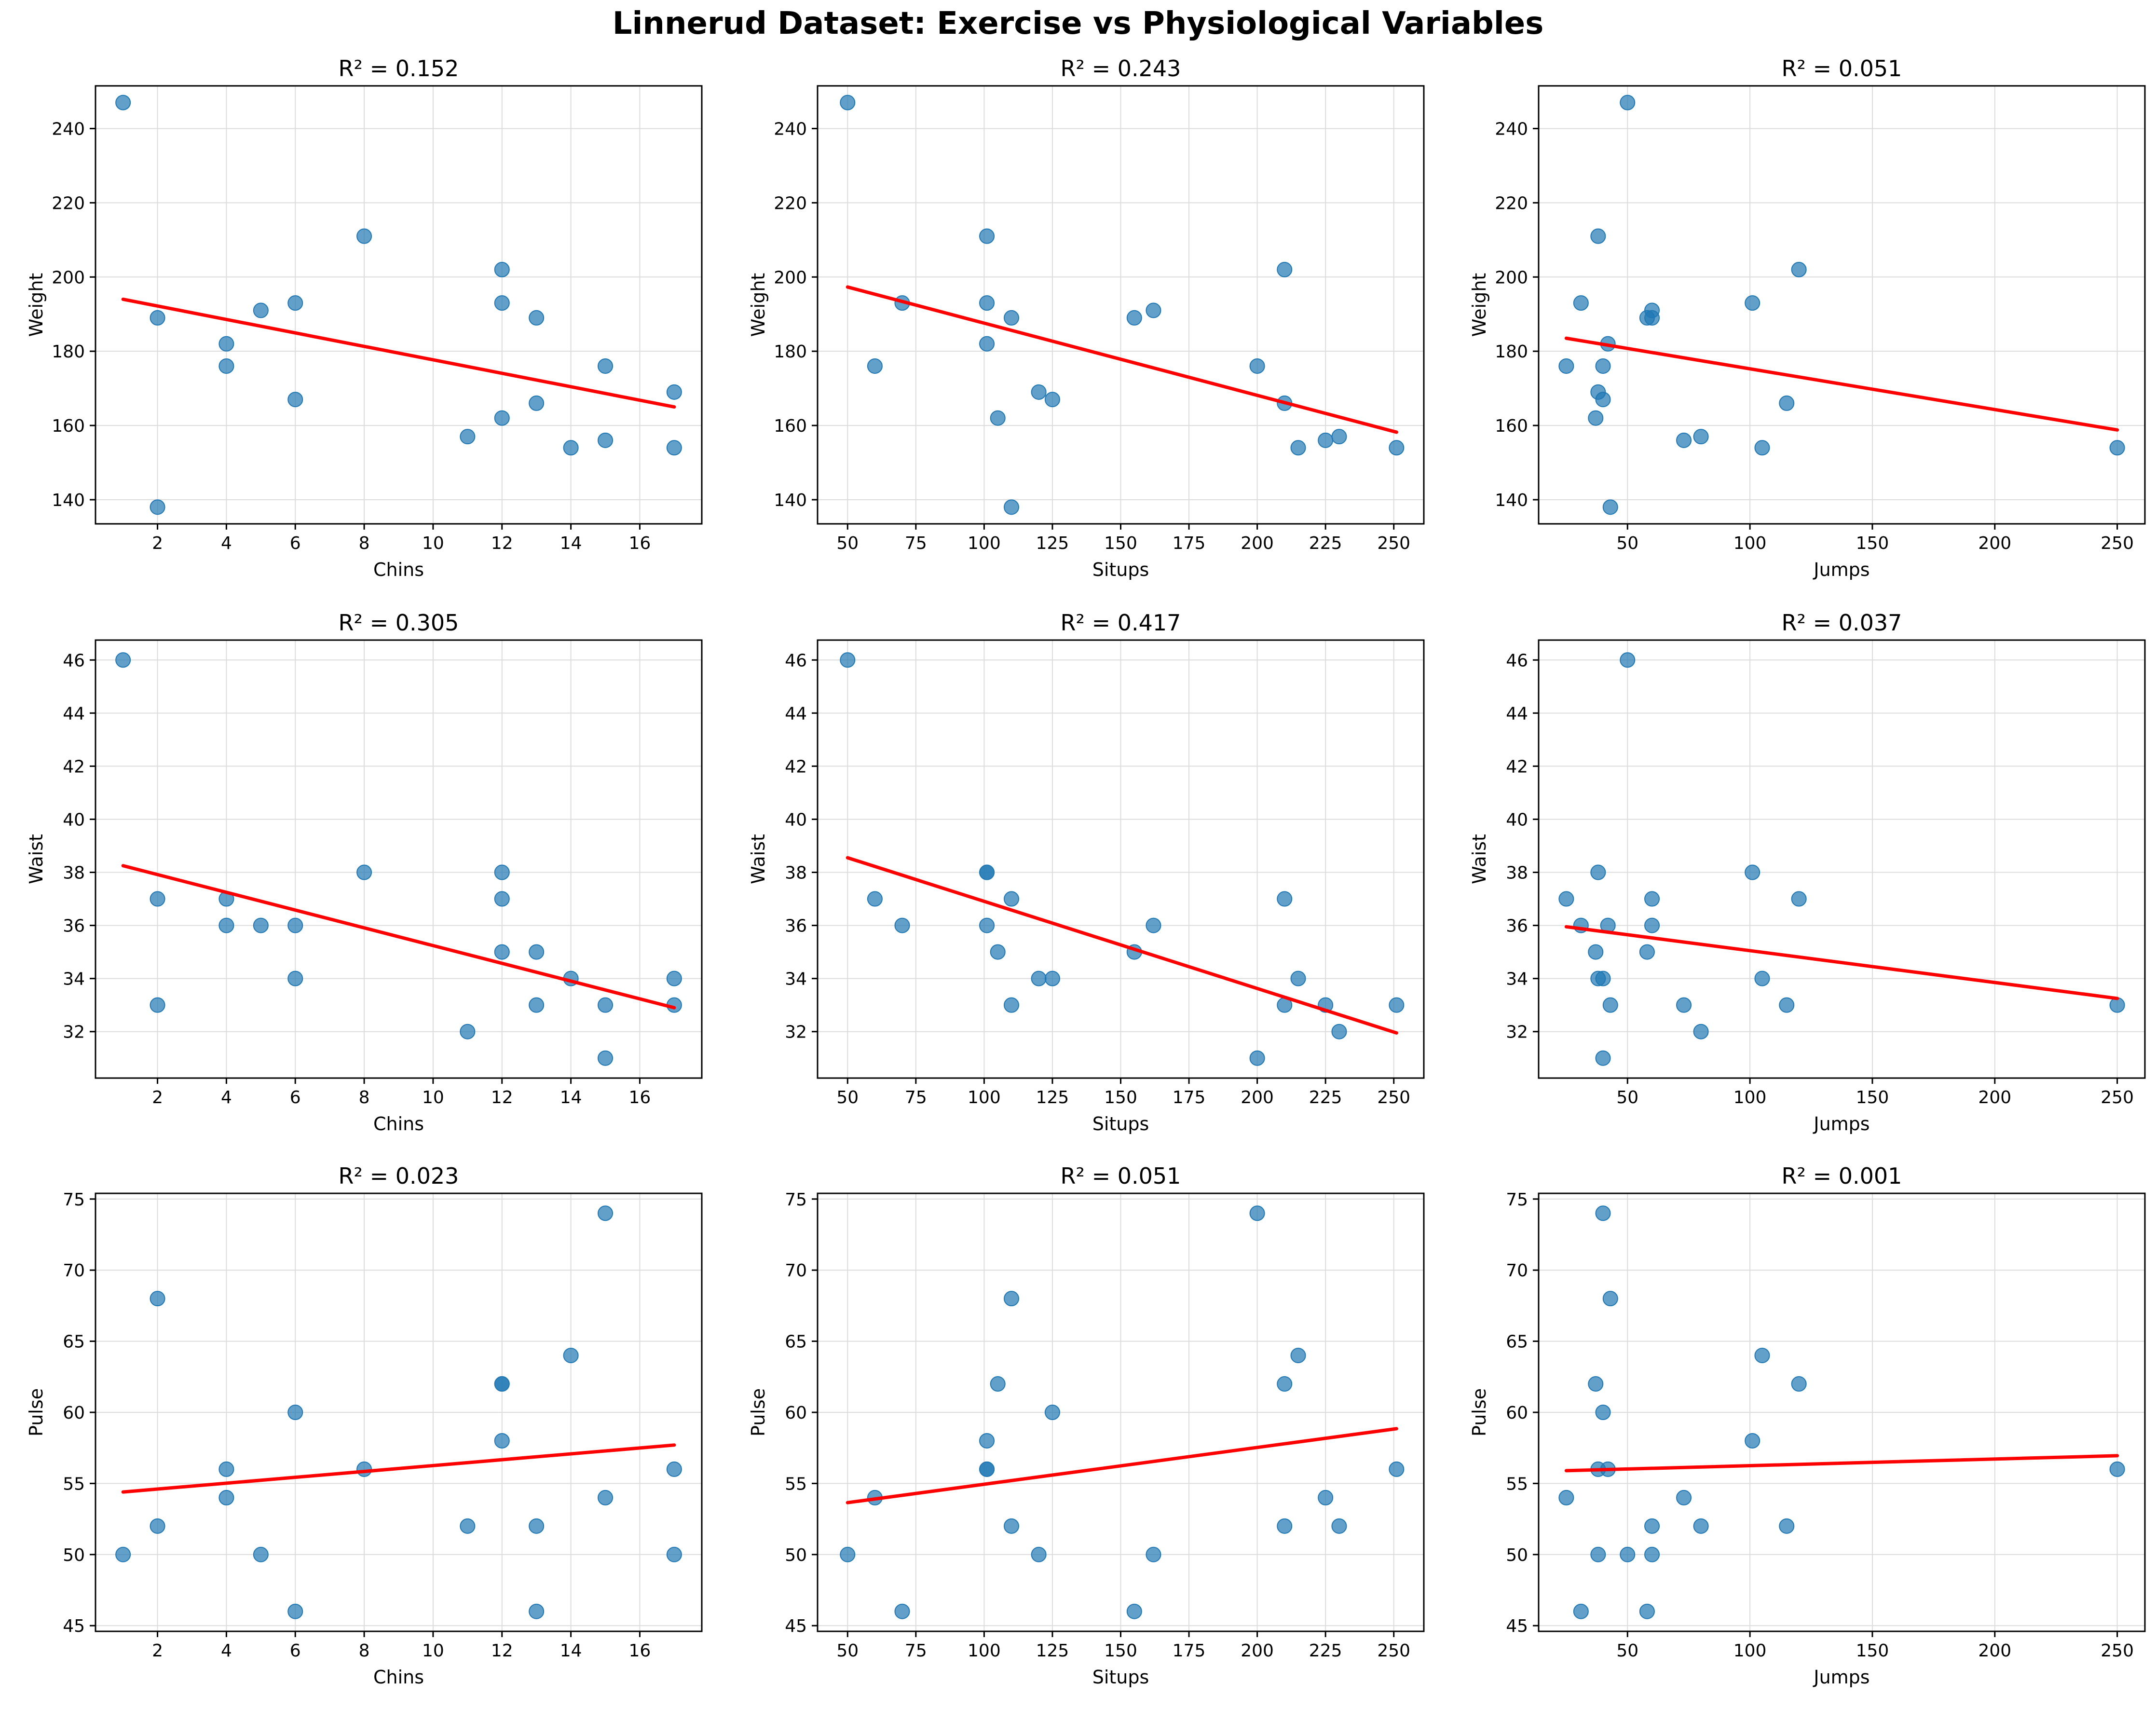 This screenshot has height=1709, width=2156. Describe the element at coordinates (916, 543) in the screenshot. I see `x-tick-label: 75` at that location.